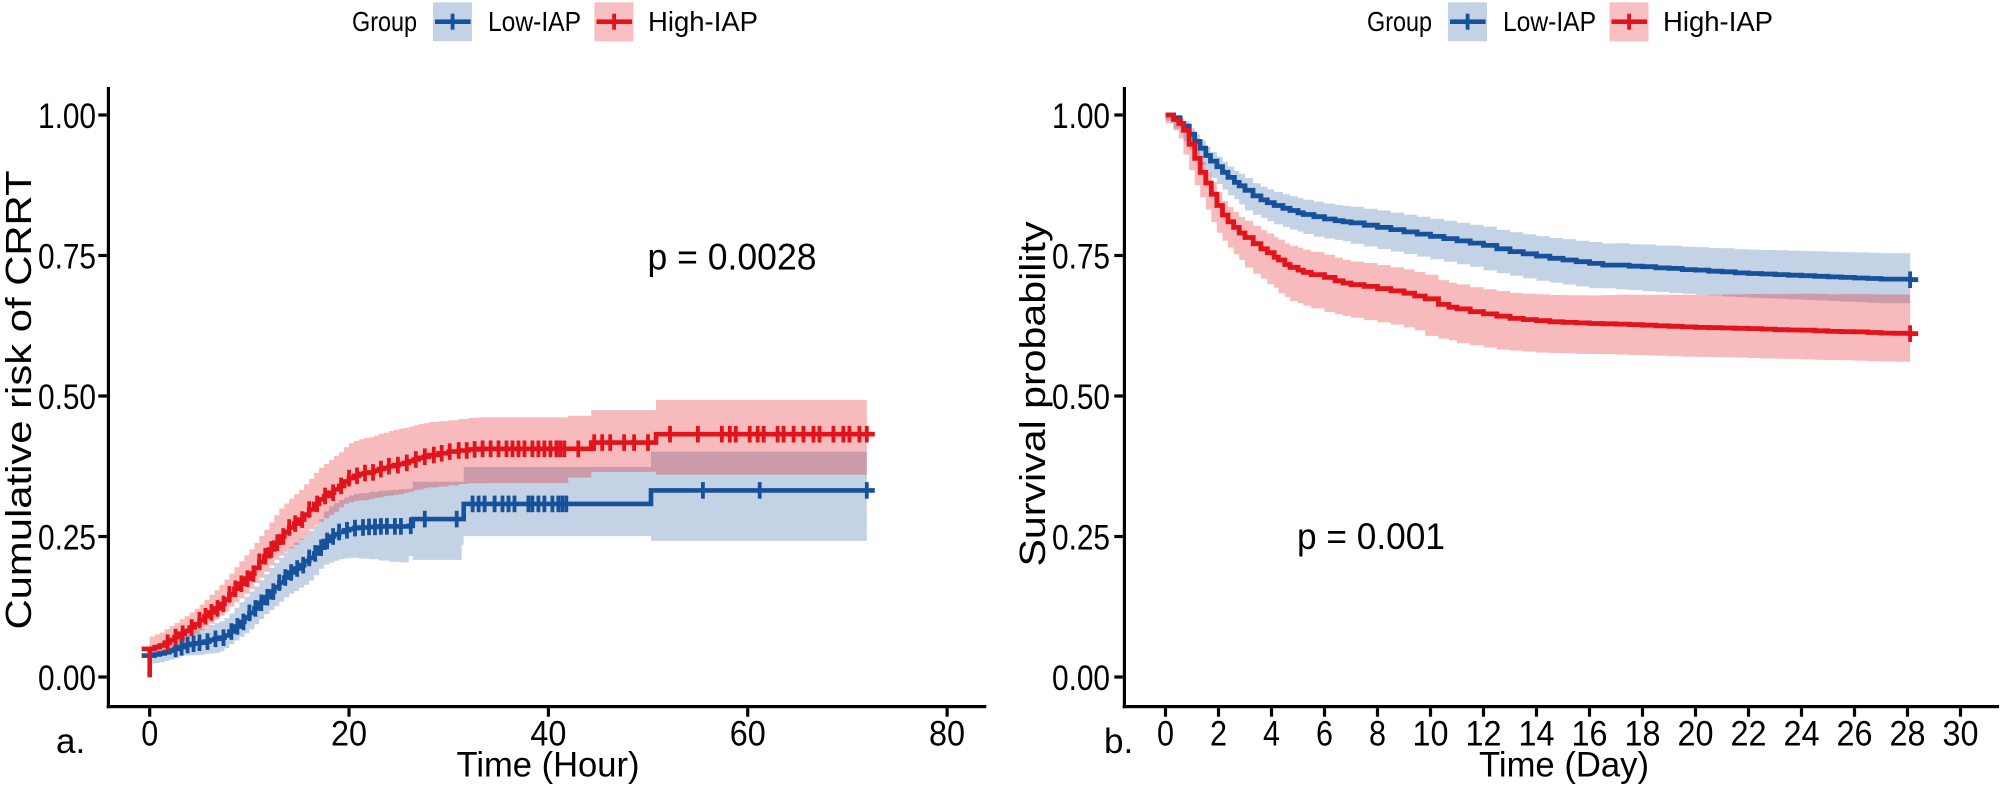  Describe the element at coordinates (1371, 536) in the screenshot. I see `svg-text: p = 0.001` at that location.